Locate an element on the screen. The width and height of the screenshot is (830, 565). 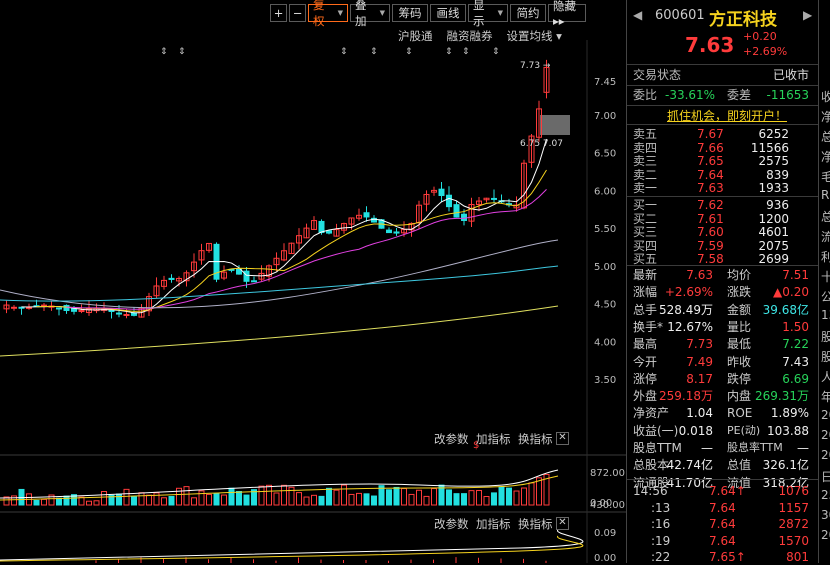
toolbar-button-8: 隐藏 ▸▸ is located at coordinates (567, 14).